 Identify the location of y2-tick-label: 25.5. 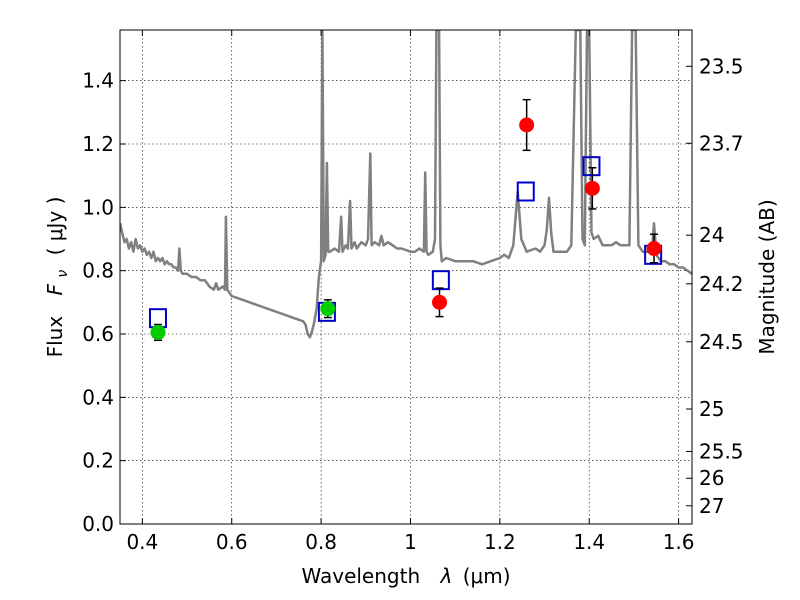
(721, 451).